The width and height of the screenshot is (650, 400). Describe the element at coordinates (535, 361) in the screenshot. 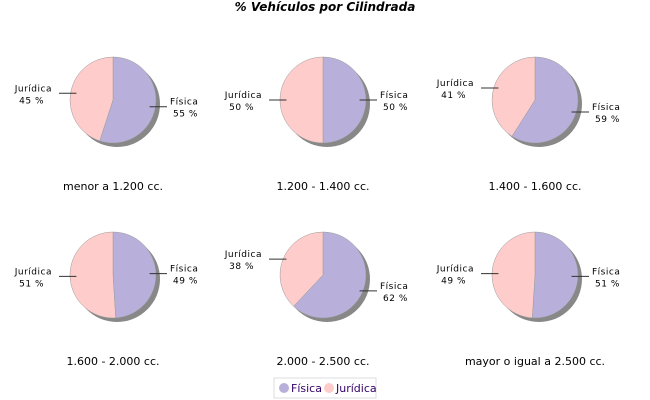

I see `pie-category-label: mayor o igual a 2.500 cc.` at that location.